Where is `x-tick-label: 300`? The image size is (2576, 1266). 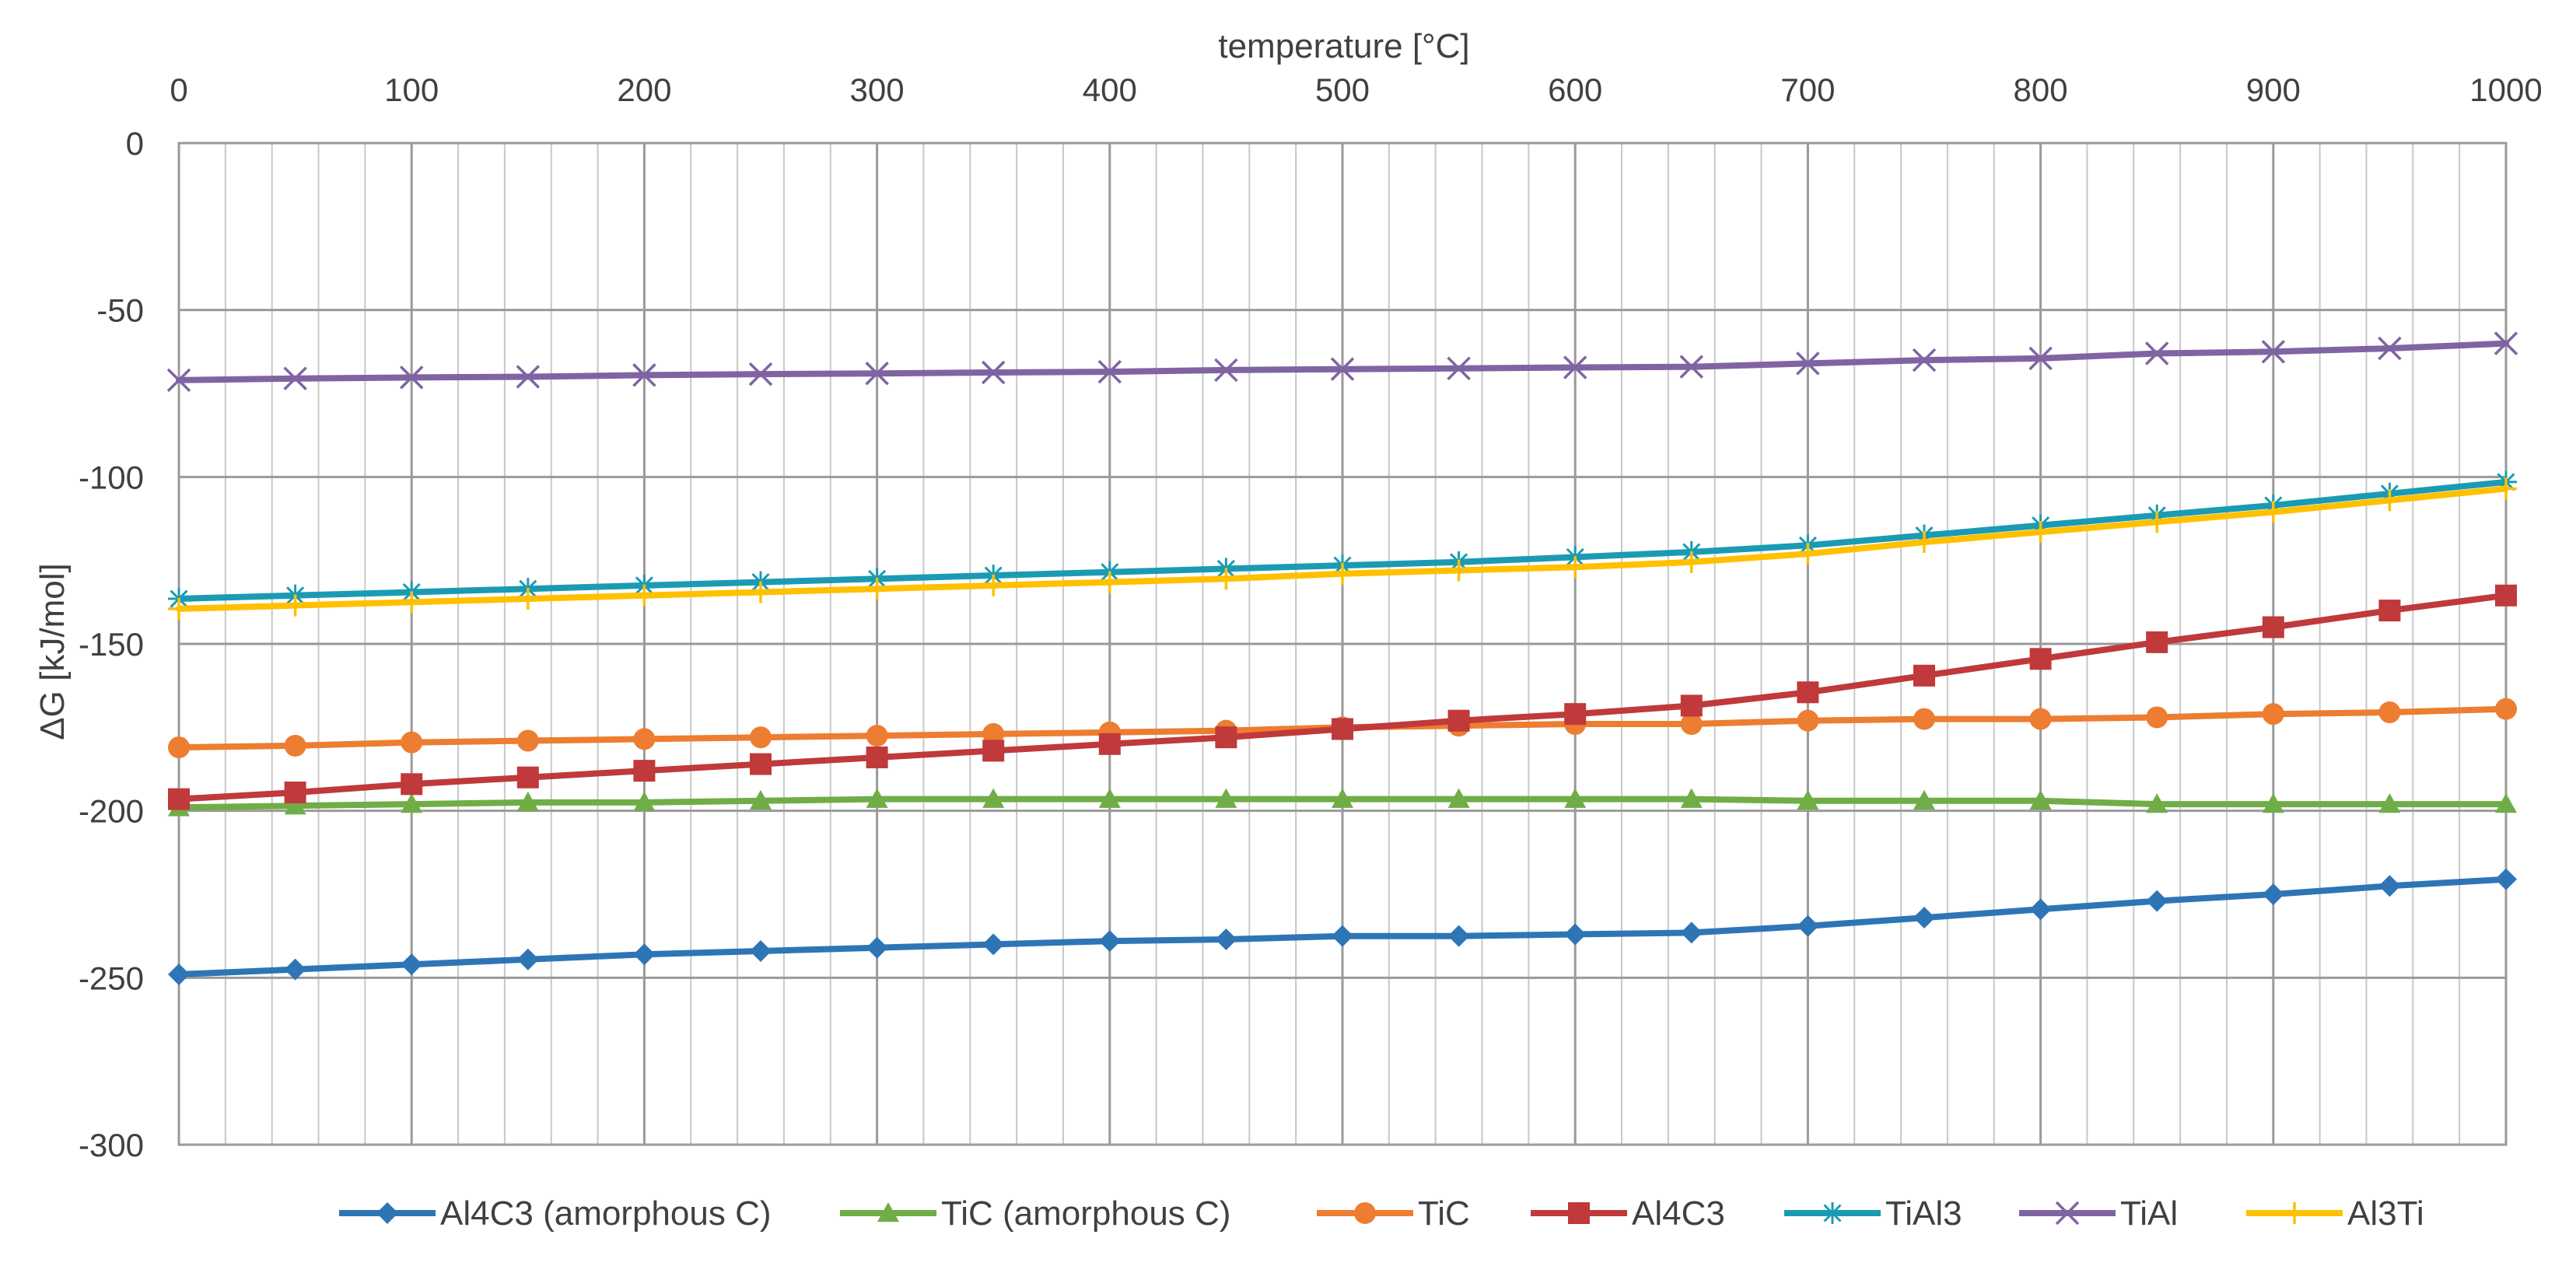
x-tick-label: 300 is located at coordinates (878, 90).